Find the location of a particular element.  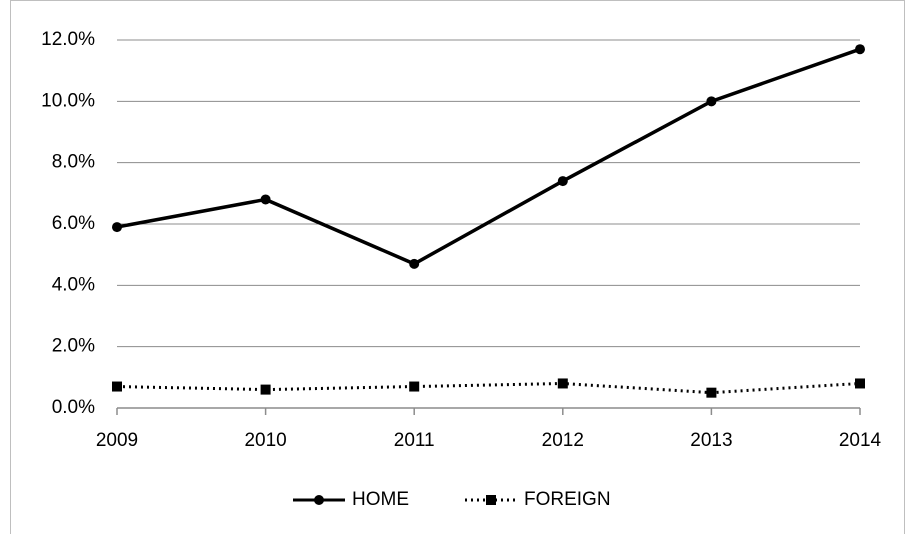

legend-label: FOREIGN is located at coordinates (567, 499).